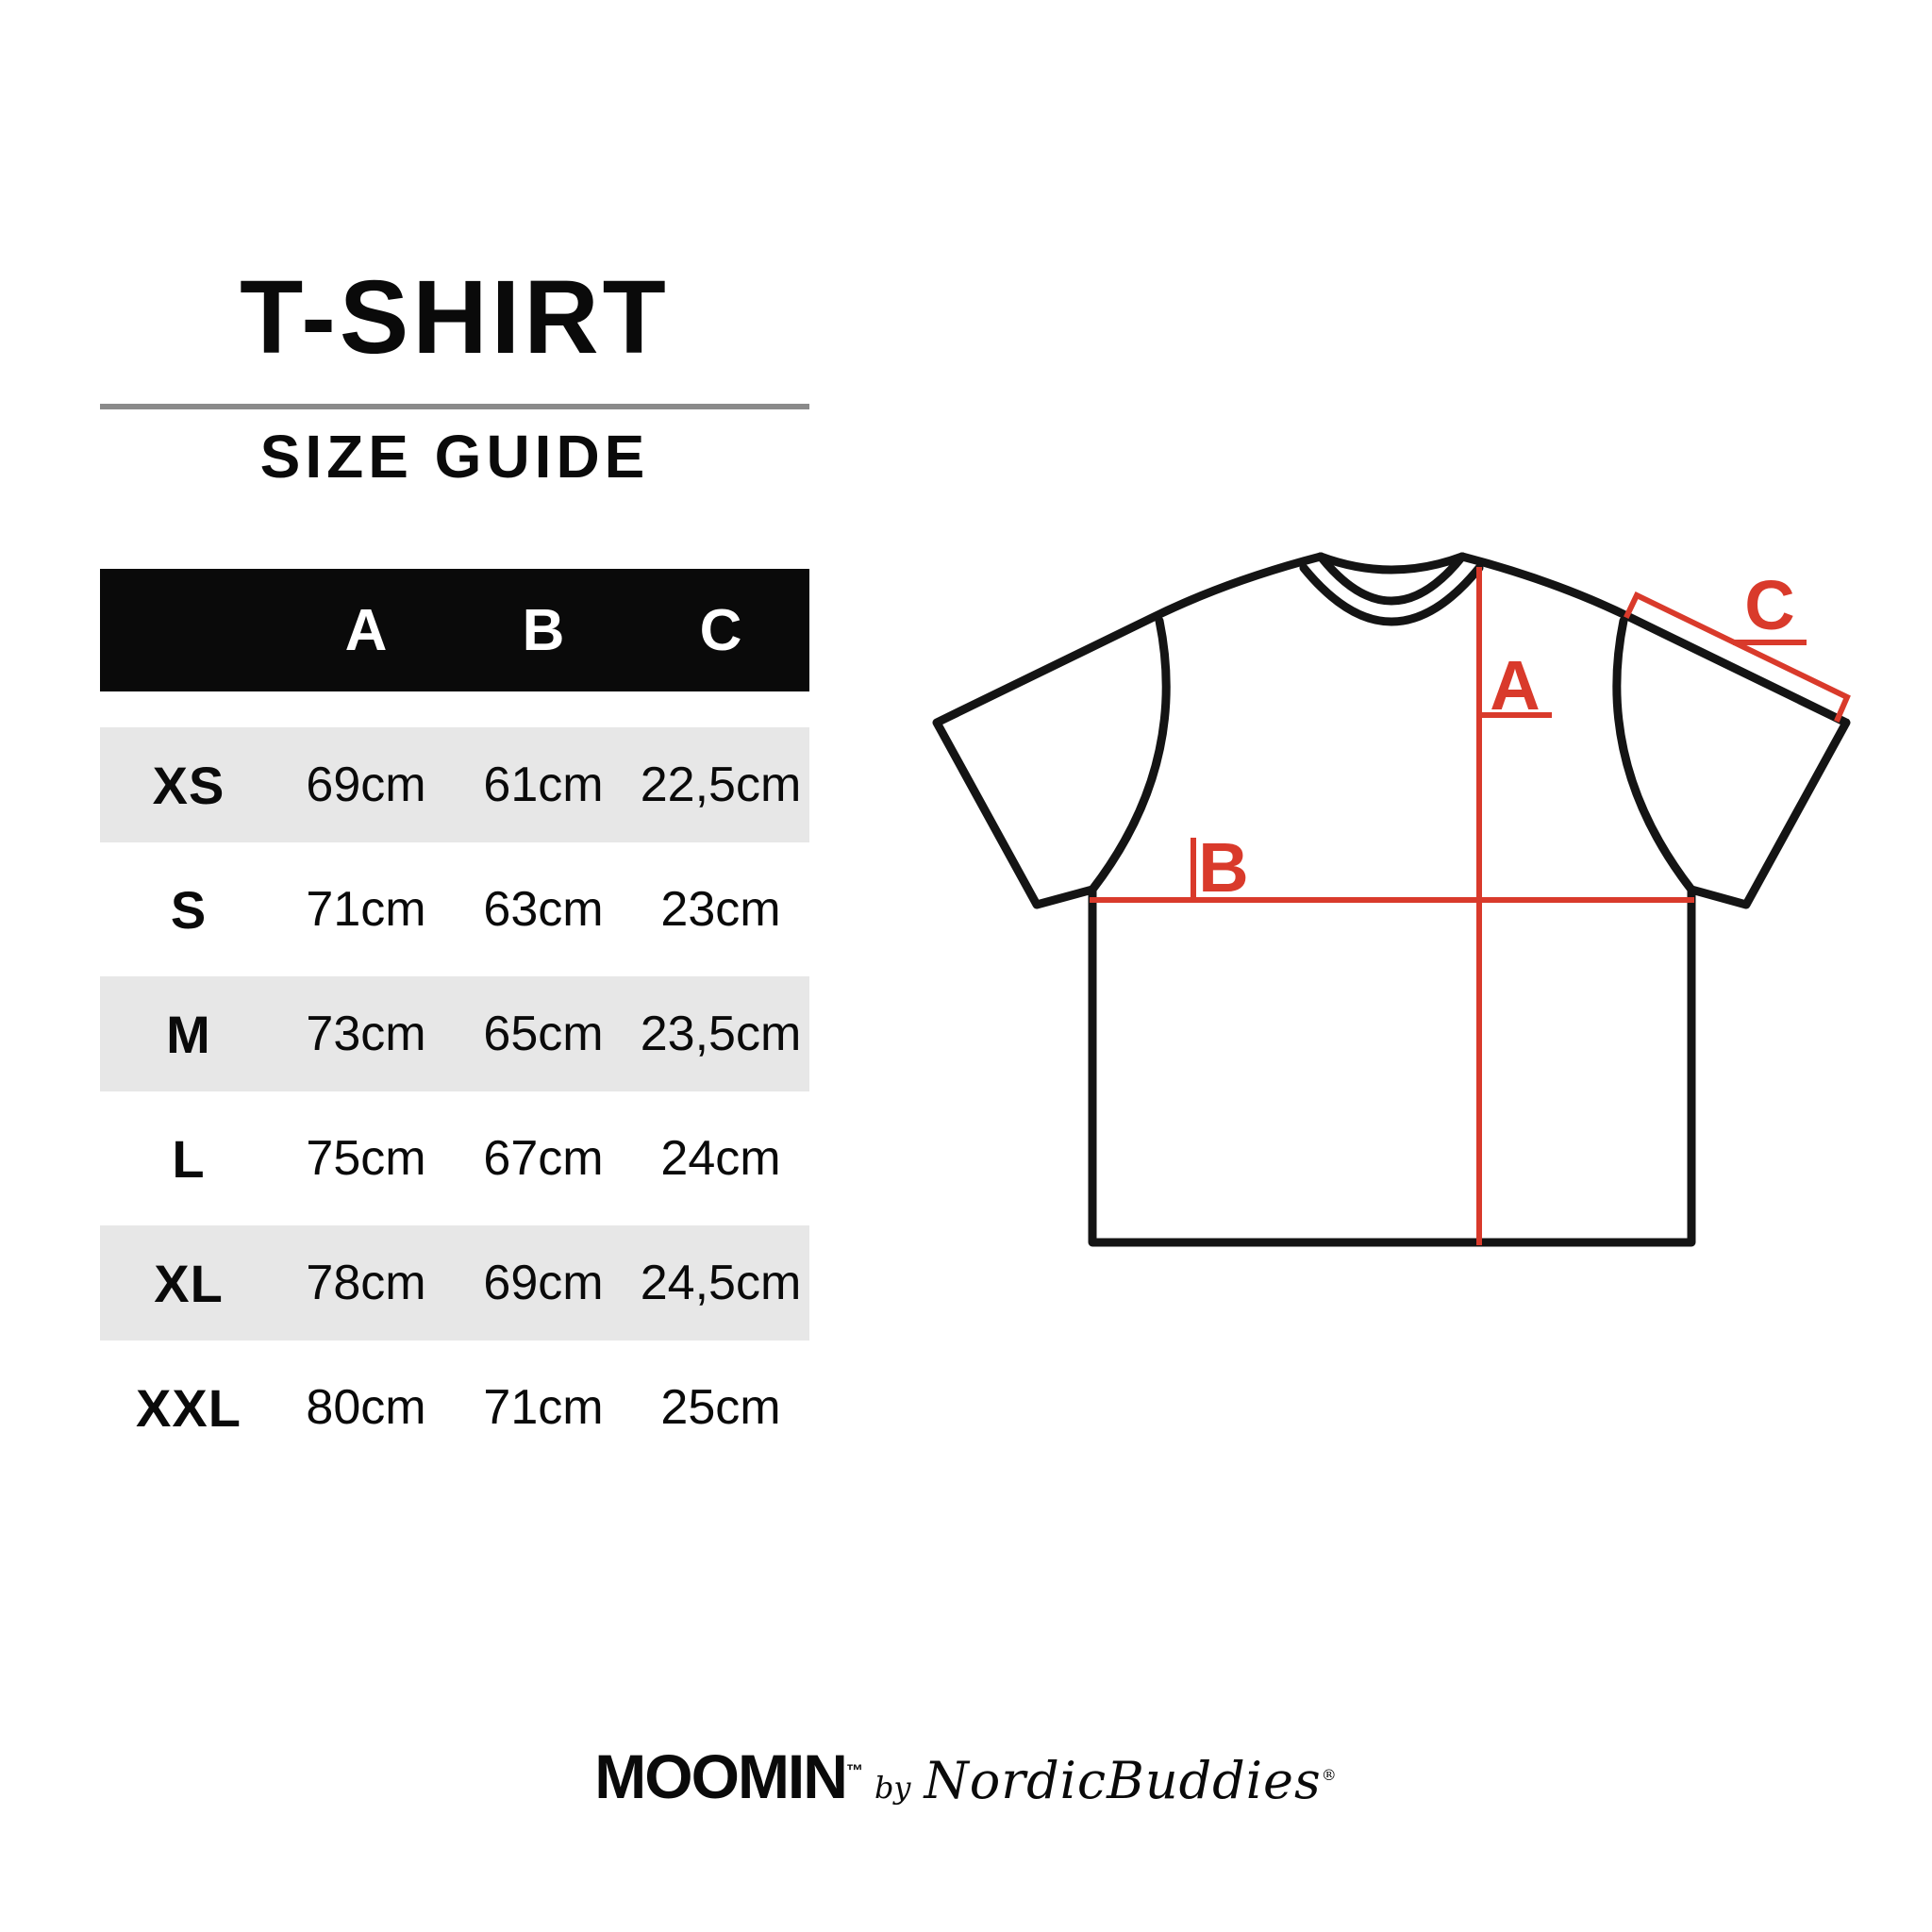 The width and height of the screenshot is (1932, 1932). I want to click on header-col-a: A, so click(366, 630).